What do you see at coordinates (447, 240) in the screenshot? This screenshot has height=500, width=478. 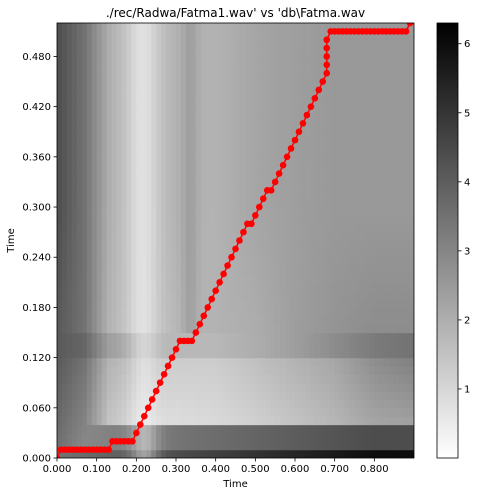 I see `colorbar` at bounding box center [447, 240].